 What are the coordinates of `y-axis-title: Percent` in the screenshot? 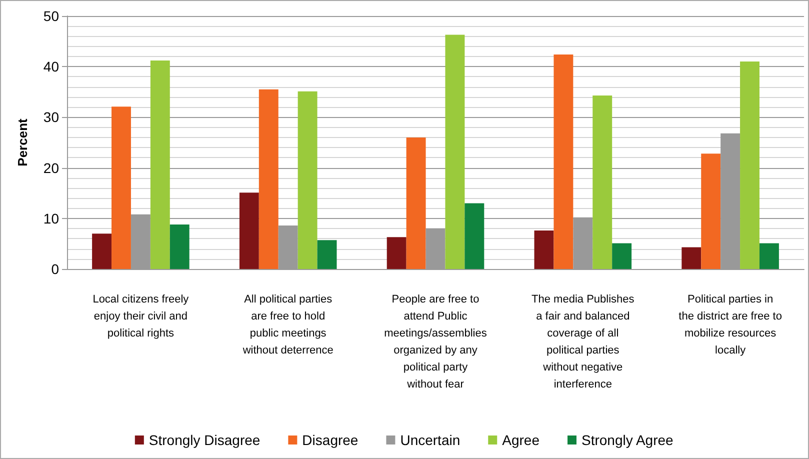 It's located at (22, 142).